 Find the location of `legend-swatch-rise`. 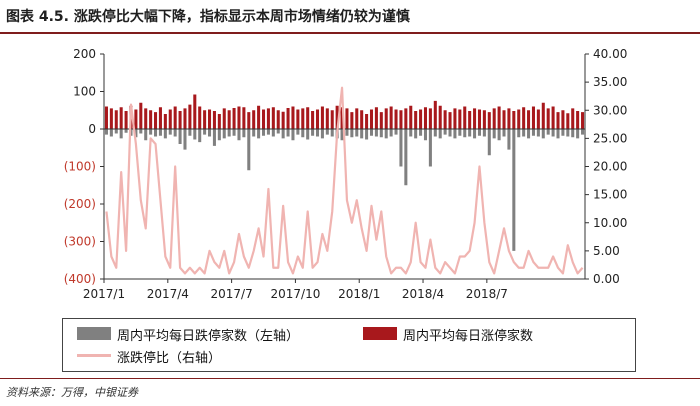

legend-swatch-rise is located at coordinates (380, 333).